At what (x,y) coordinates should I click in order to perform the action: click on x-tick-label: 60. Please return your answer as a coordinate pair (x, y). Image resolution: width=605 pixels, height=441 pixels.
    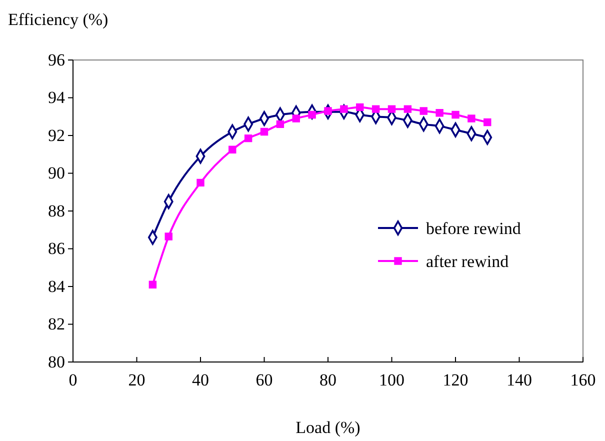
    Looking at the image, I should click on (264, 380).